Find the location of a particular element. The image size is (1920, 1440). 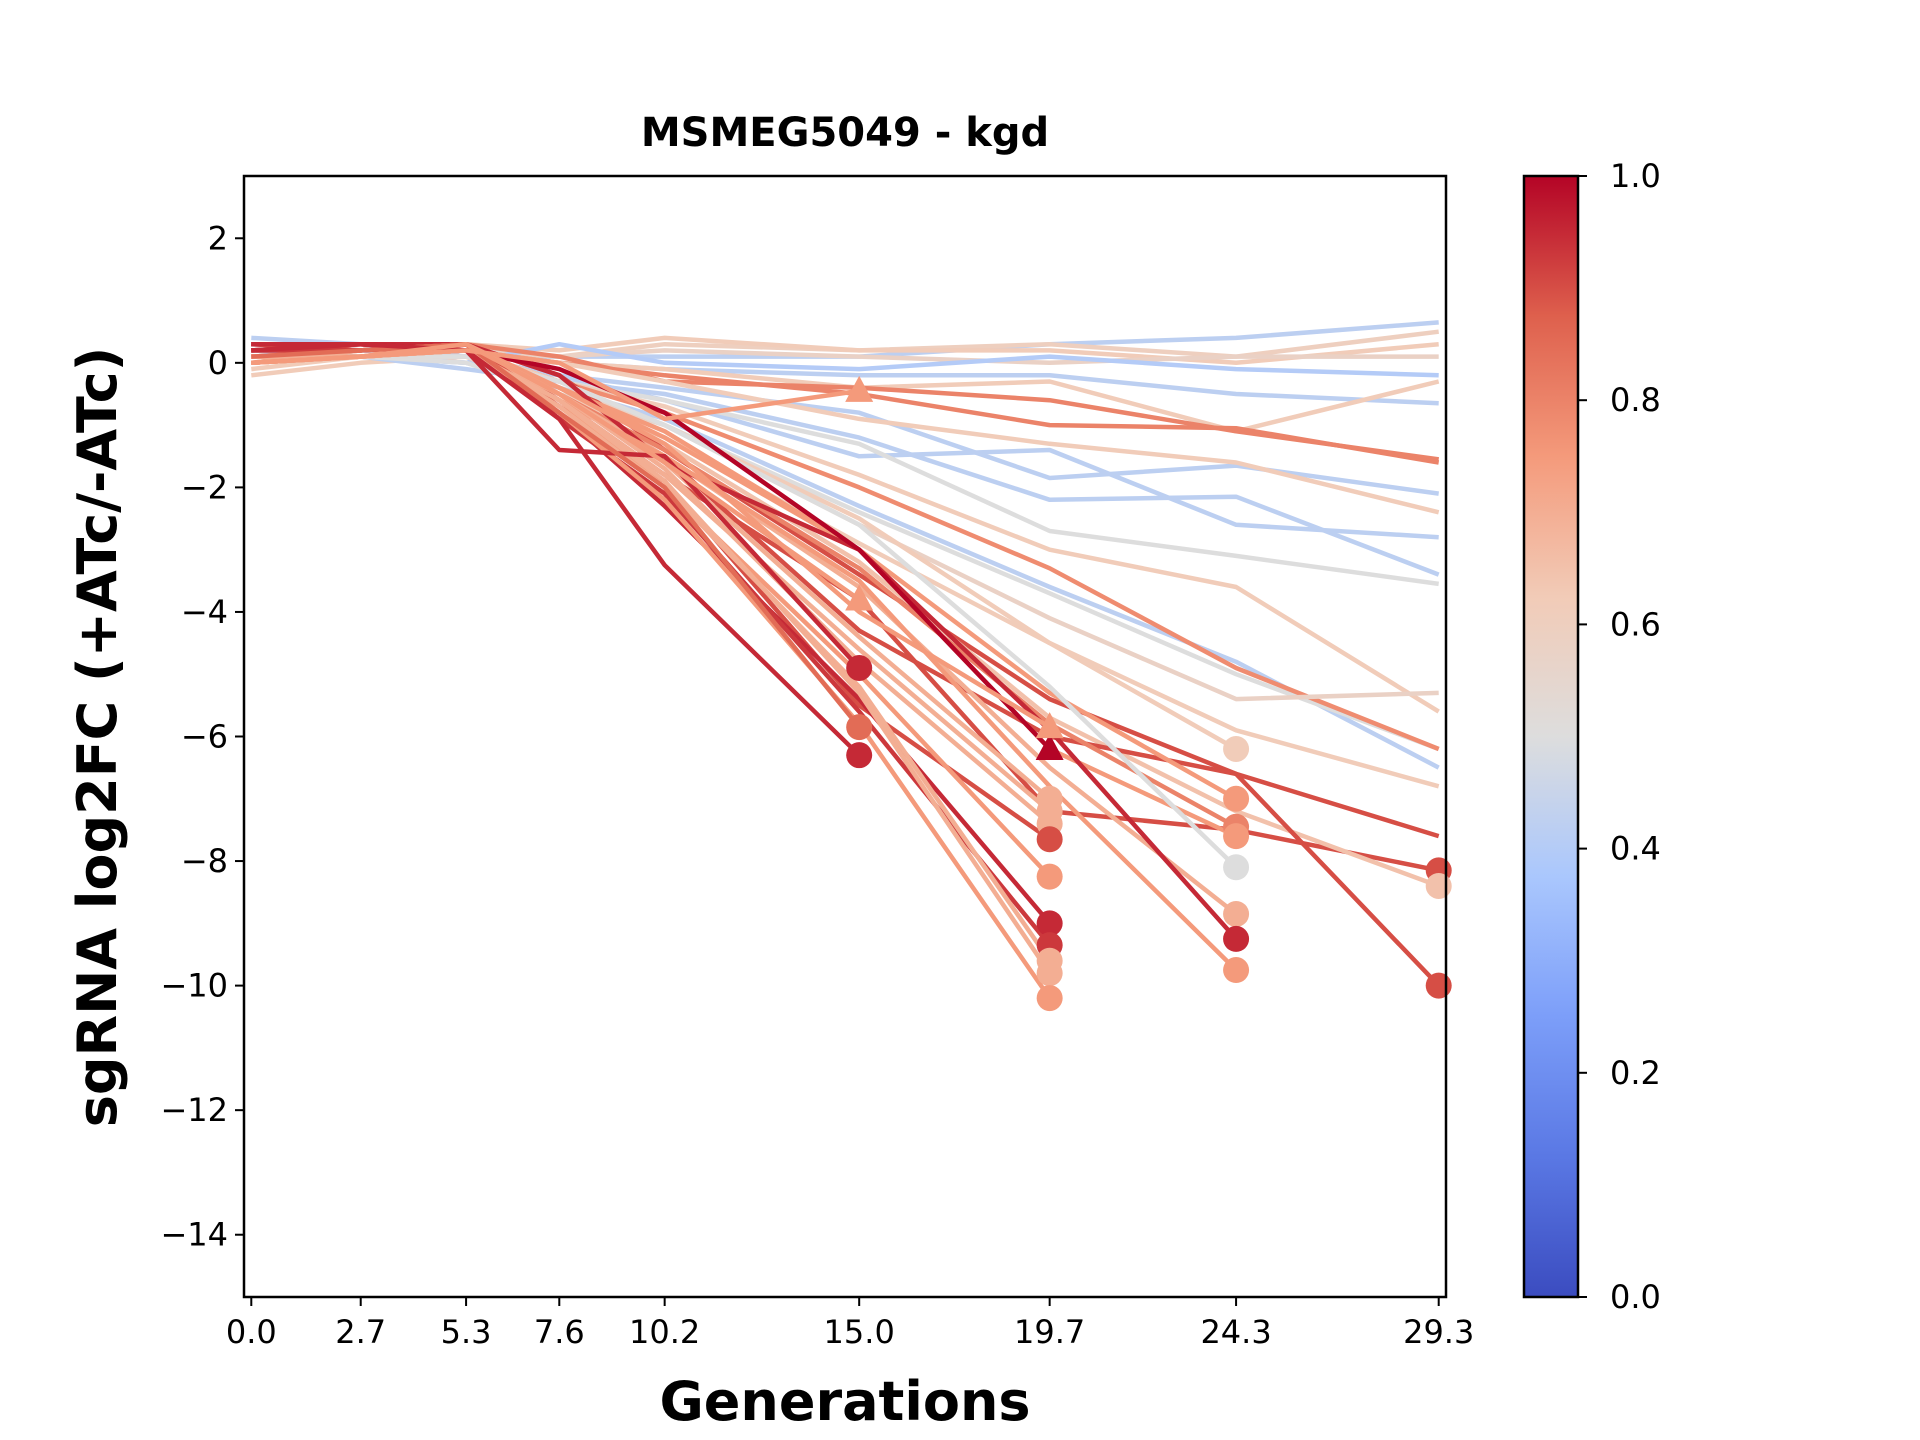

x-tick-label: 0.0 is located at coordinates (251, 1332).